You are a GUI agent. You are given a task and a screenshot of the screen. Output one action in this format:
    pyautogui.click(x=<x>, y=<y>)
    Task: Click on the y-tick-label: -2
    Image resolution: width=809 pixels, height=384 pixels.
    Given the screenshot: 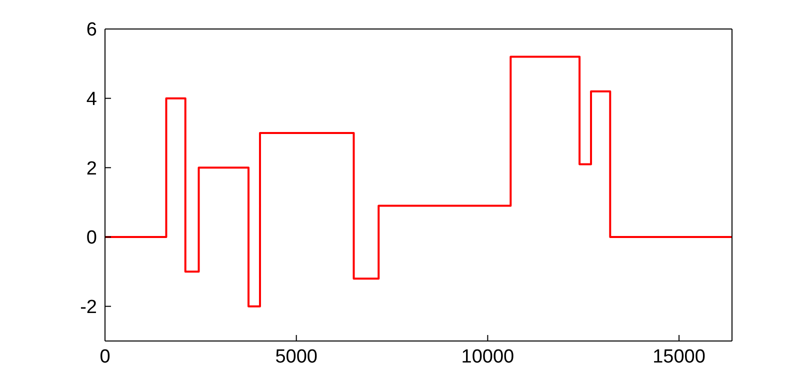 What is the action you would take?
    pyautogui.click(x=88, y=307)
    